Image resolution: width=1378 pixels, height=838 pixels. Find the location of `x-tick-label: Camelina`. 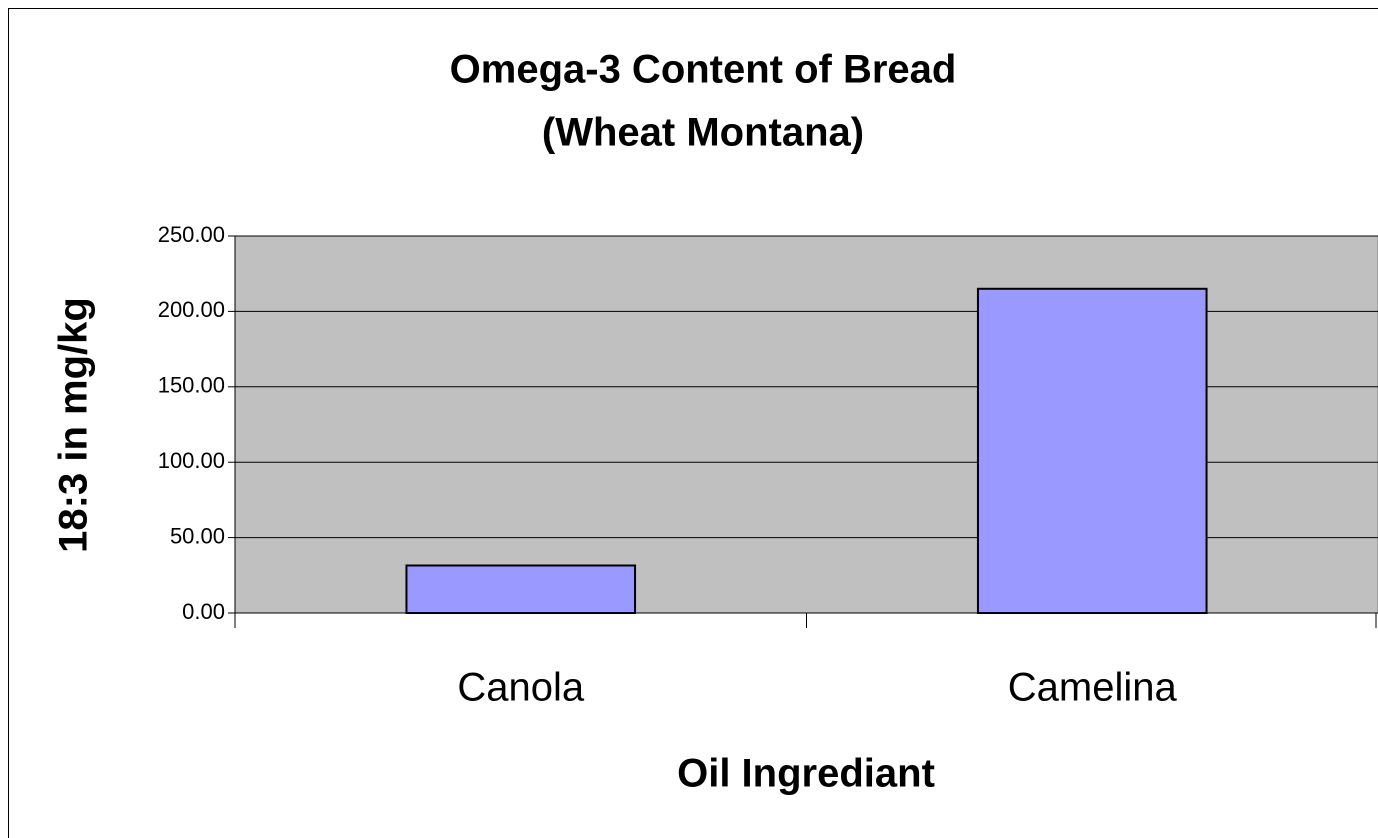

x-tick-label: Camelina is located at coordinates (1093, 688).